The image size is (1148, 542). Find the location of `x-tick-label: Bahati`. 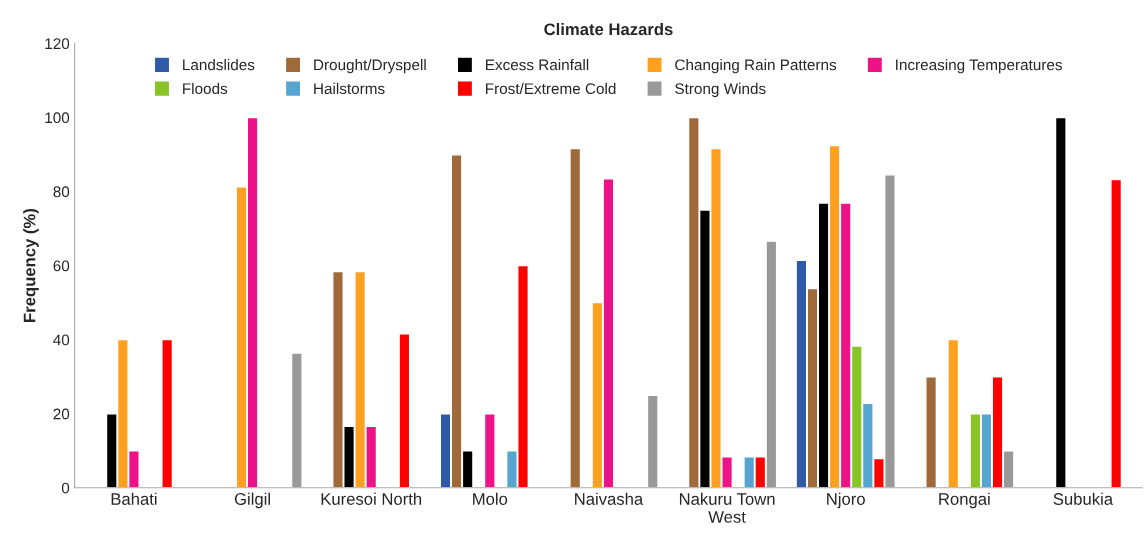

x-tick-label: Bahati is located at coordinates (134, 498).